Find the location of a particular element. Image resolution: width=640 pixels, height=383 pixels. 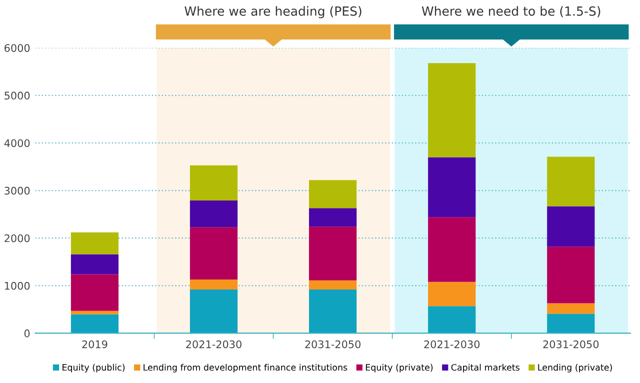

legend-label: Capital markets is located at coordinates (485, 368).